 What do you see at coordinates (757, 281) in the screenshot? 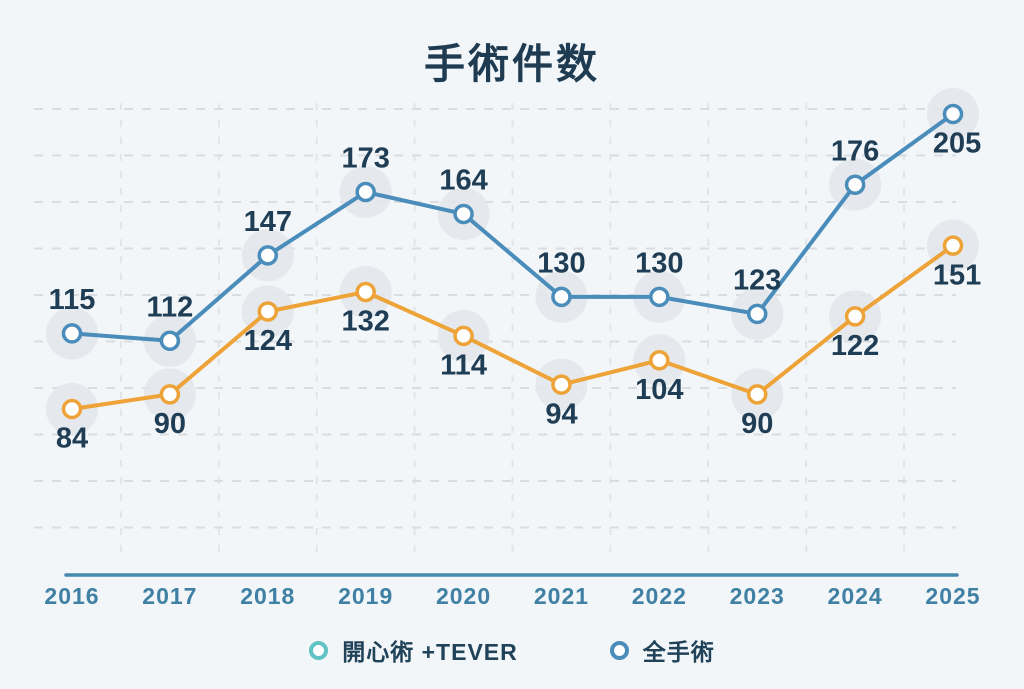
I see `data-label-all-surgeries: 123` at bounding box center [757, 281].